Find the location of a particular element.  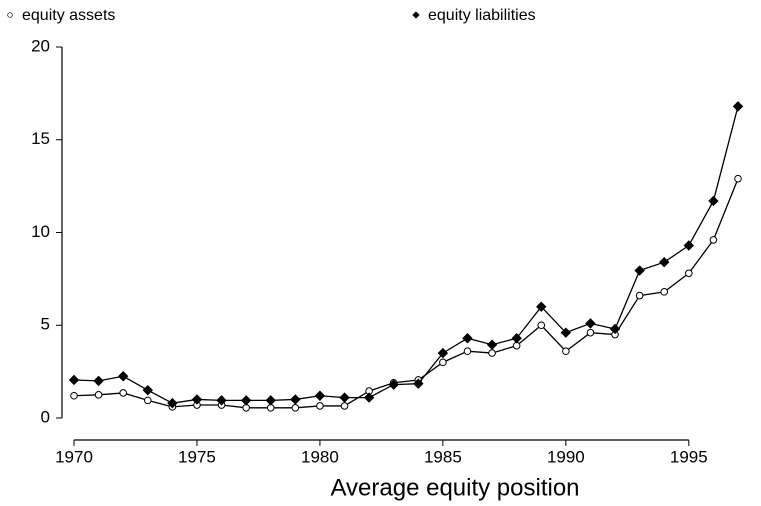

y-tick-label: 15 is located at coordinates (40, 138).